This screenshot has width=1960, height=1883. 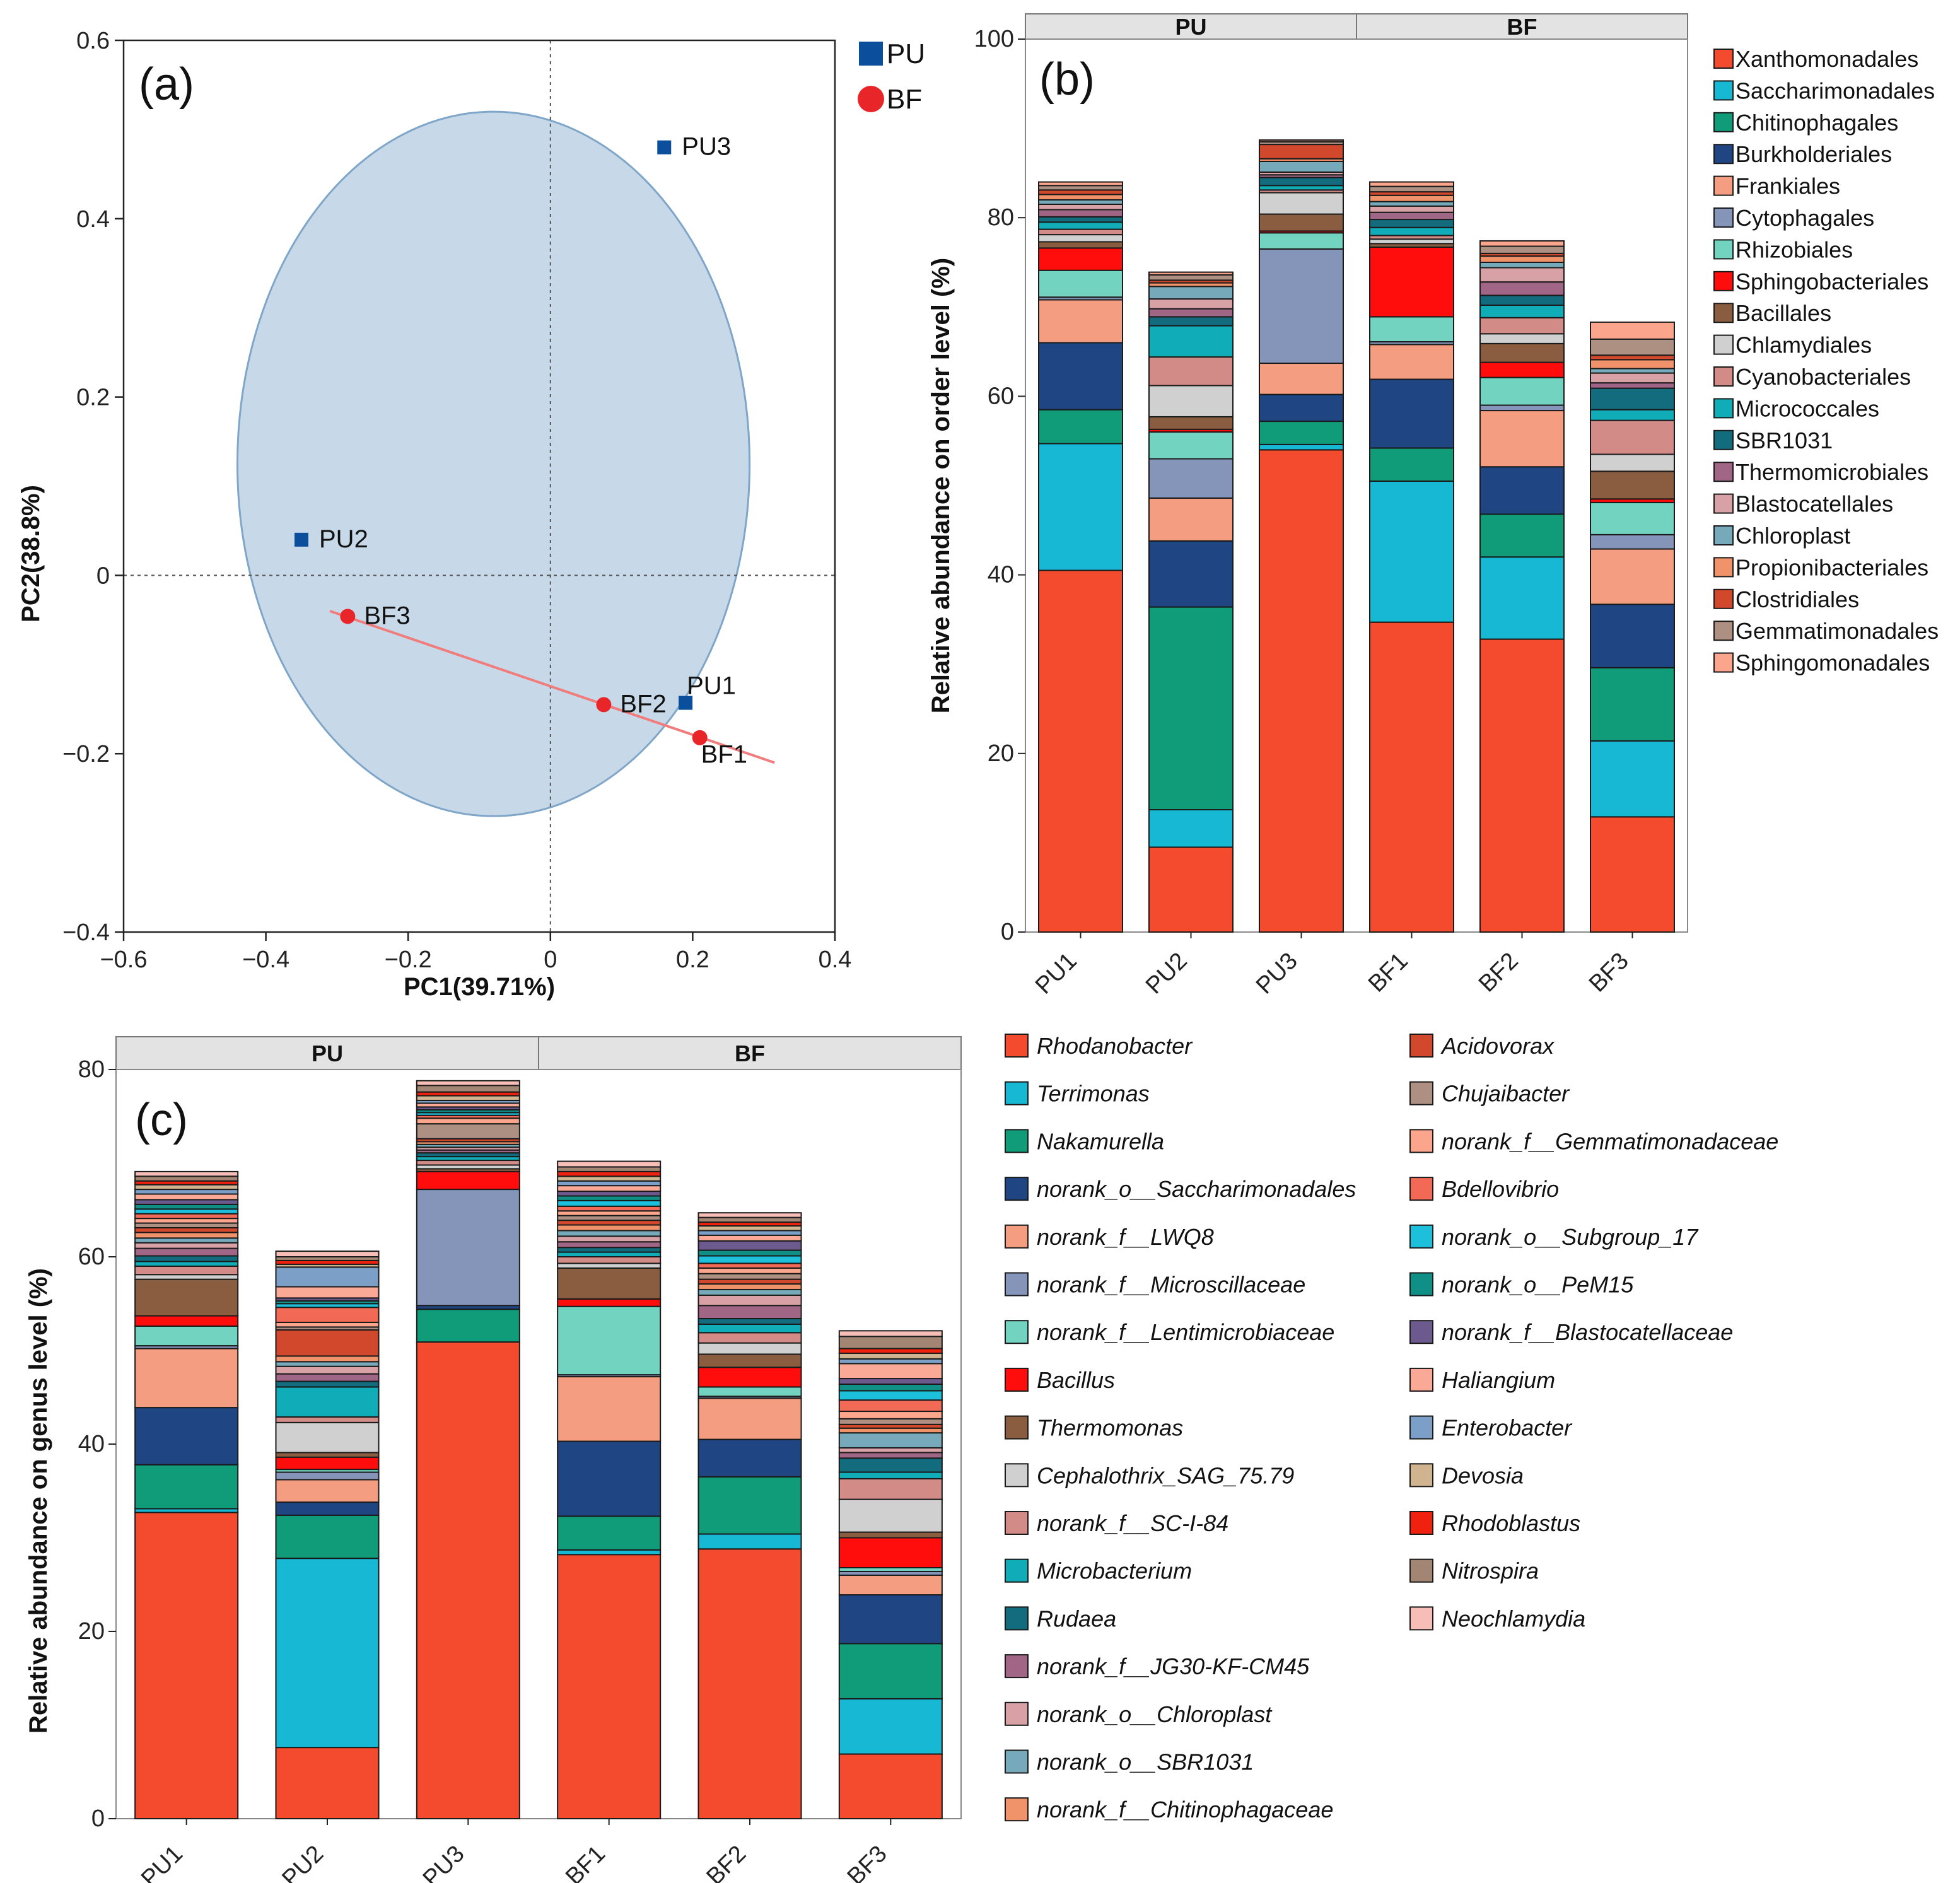 I want to click on bar-pu1-enterobacter, so click(x=186, y=1192).